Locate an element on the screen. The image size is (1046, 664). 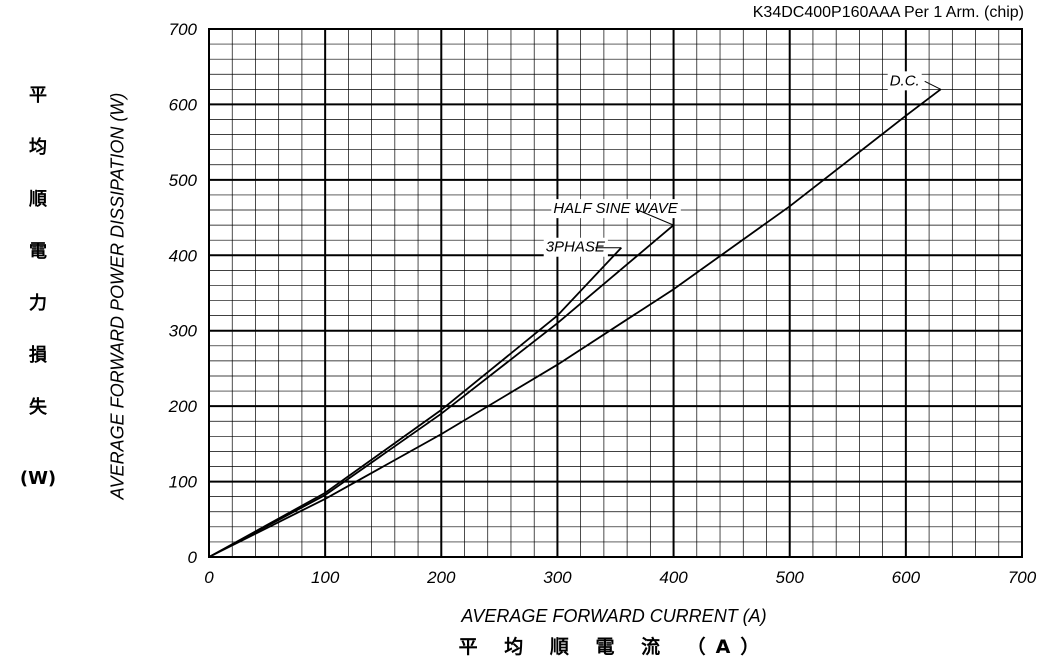
y-axis-japanese-label: 平 均 順 電 力 損 失 (W) is located at coordinates (38, 287).